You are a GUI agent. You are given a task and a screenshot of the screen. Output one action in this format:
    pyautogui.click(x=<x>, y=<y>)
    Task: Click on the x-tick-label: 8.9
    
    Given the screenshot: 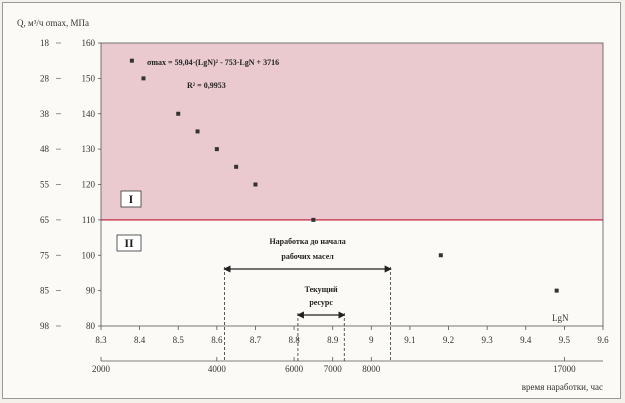 What is the action you would take?
    pyautogui.click(x=333, y=340)
    